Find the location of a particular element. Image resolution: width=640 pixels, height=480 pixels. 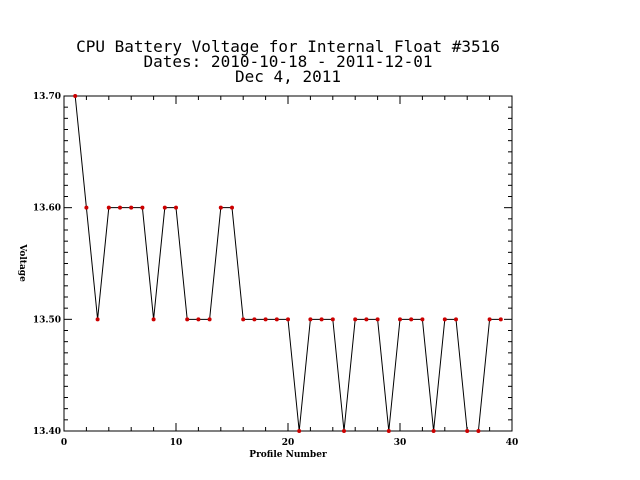

y-tick-label: 13.50 is located at coordinates (47, 320).